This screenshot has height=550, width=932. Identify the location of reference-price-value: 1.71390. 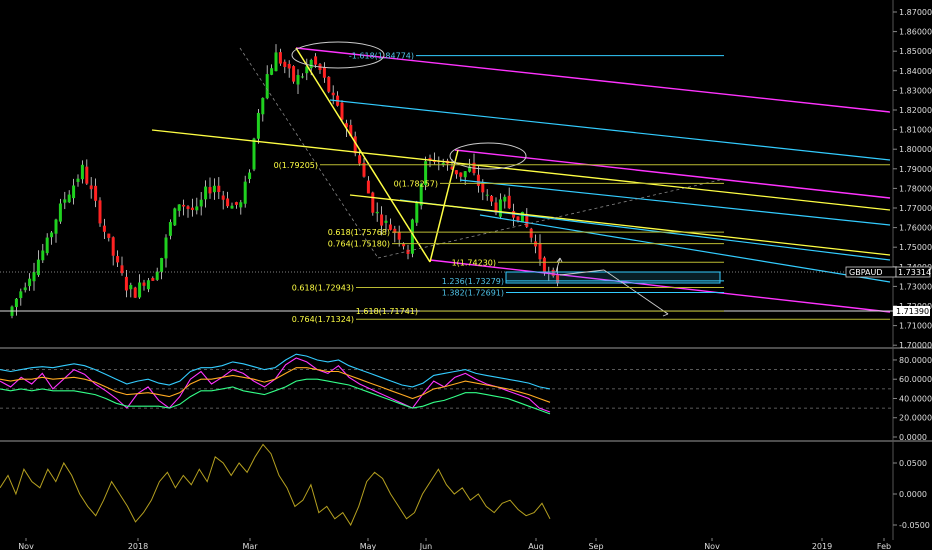
(912, 311).